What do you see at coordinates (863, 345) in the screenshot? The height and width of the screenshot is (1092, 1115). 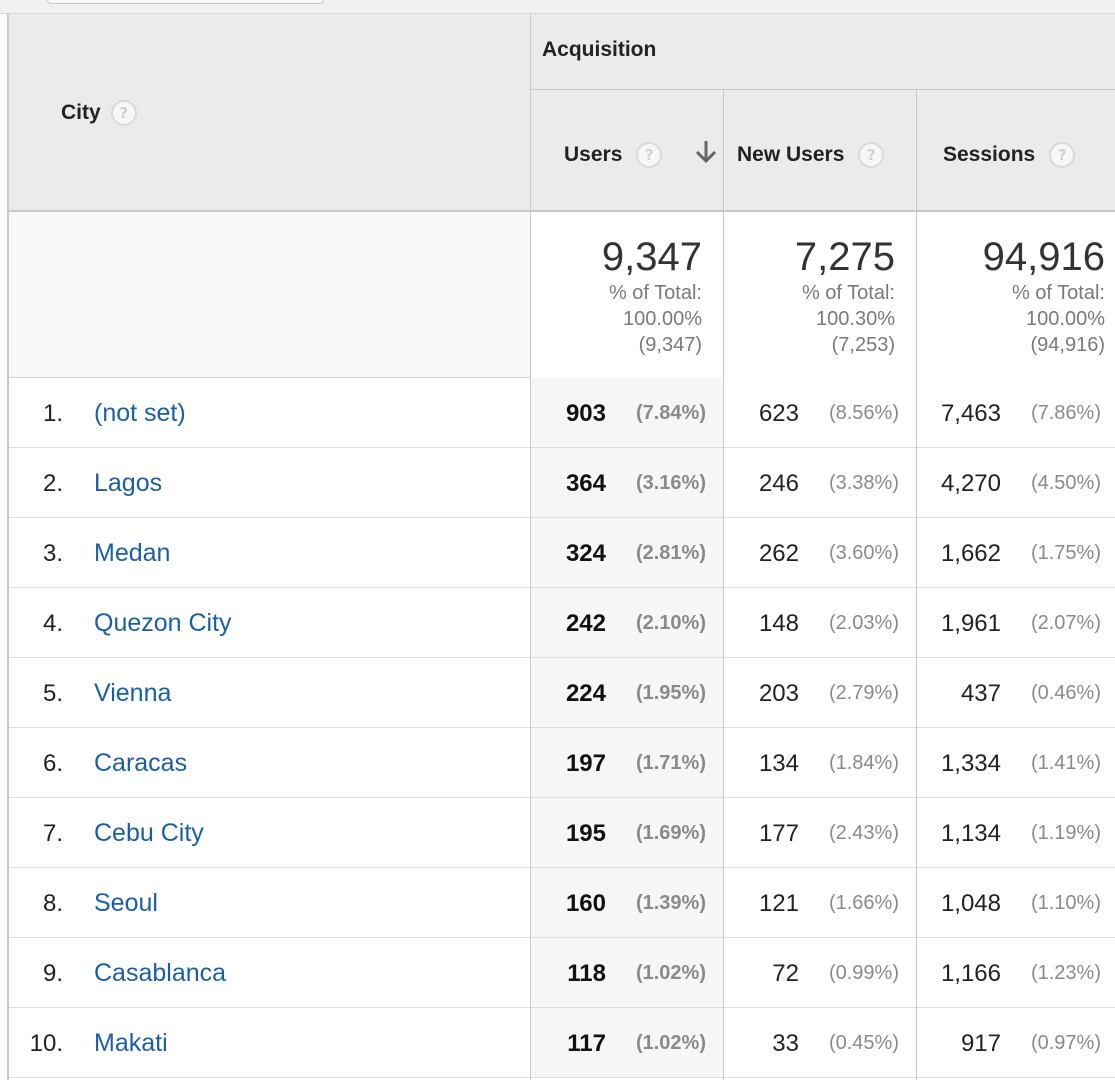 I see `new-users-total-of: (7,253)` at bounding box center [863, 345].